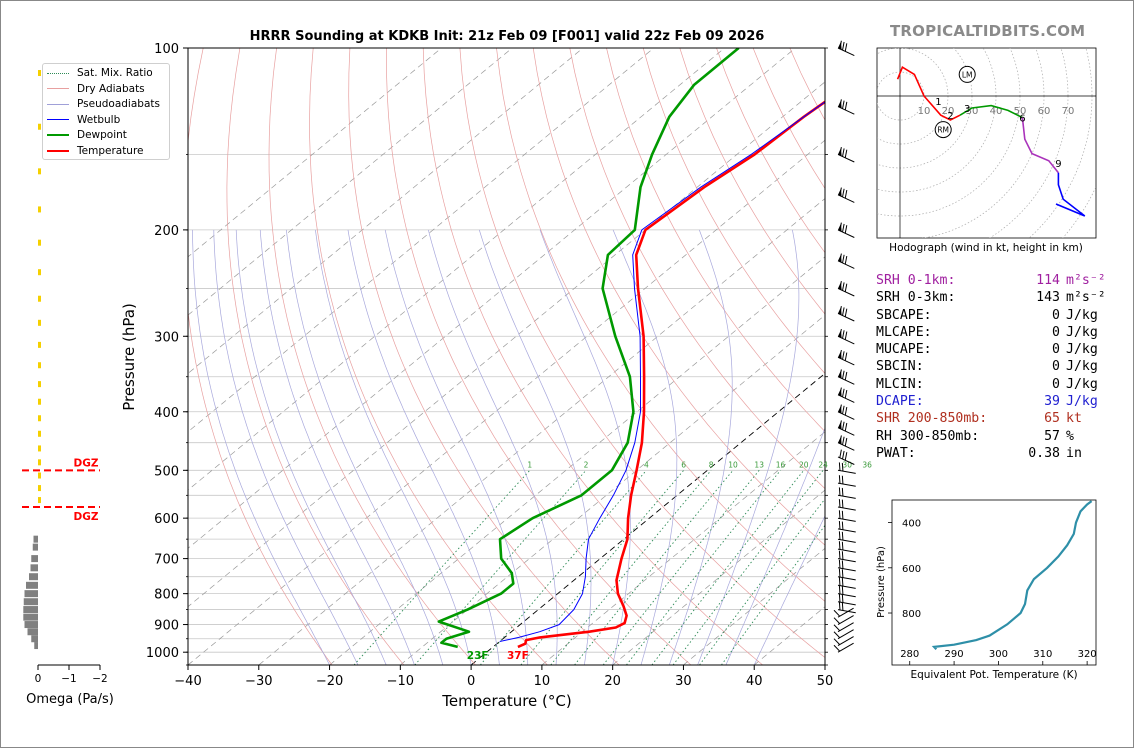  What do you see at coordinates (754, 681) in the screenshot?
I see `x-tick-label: 40` at bounding box center [754, 681].